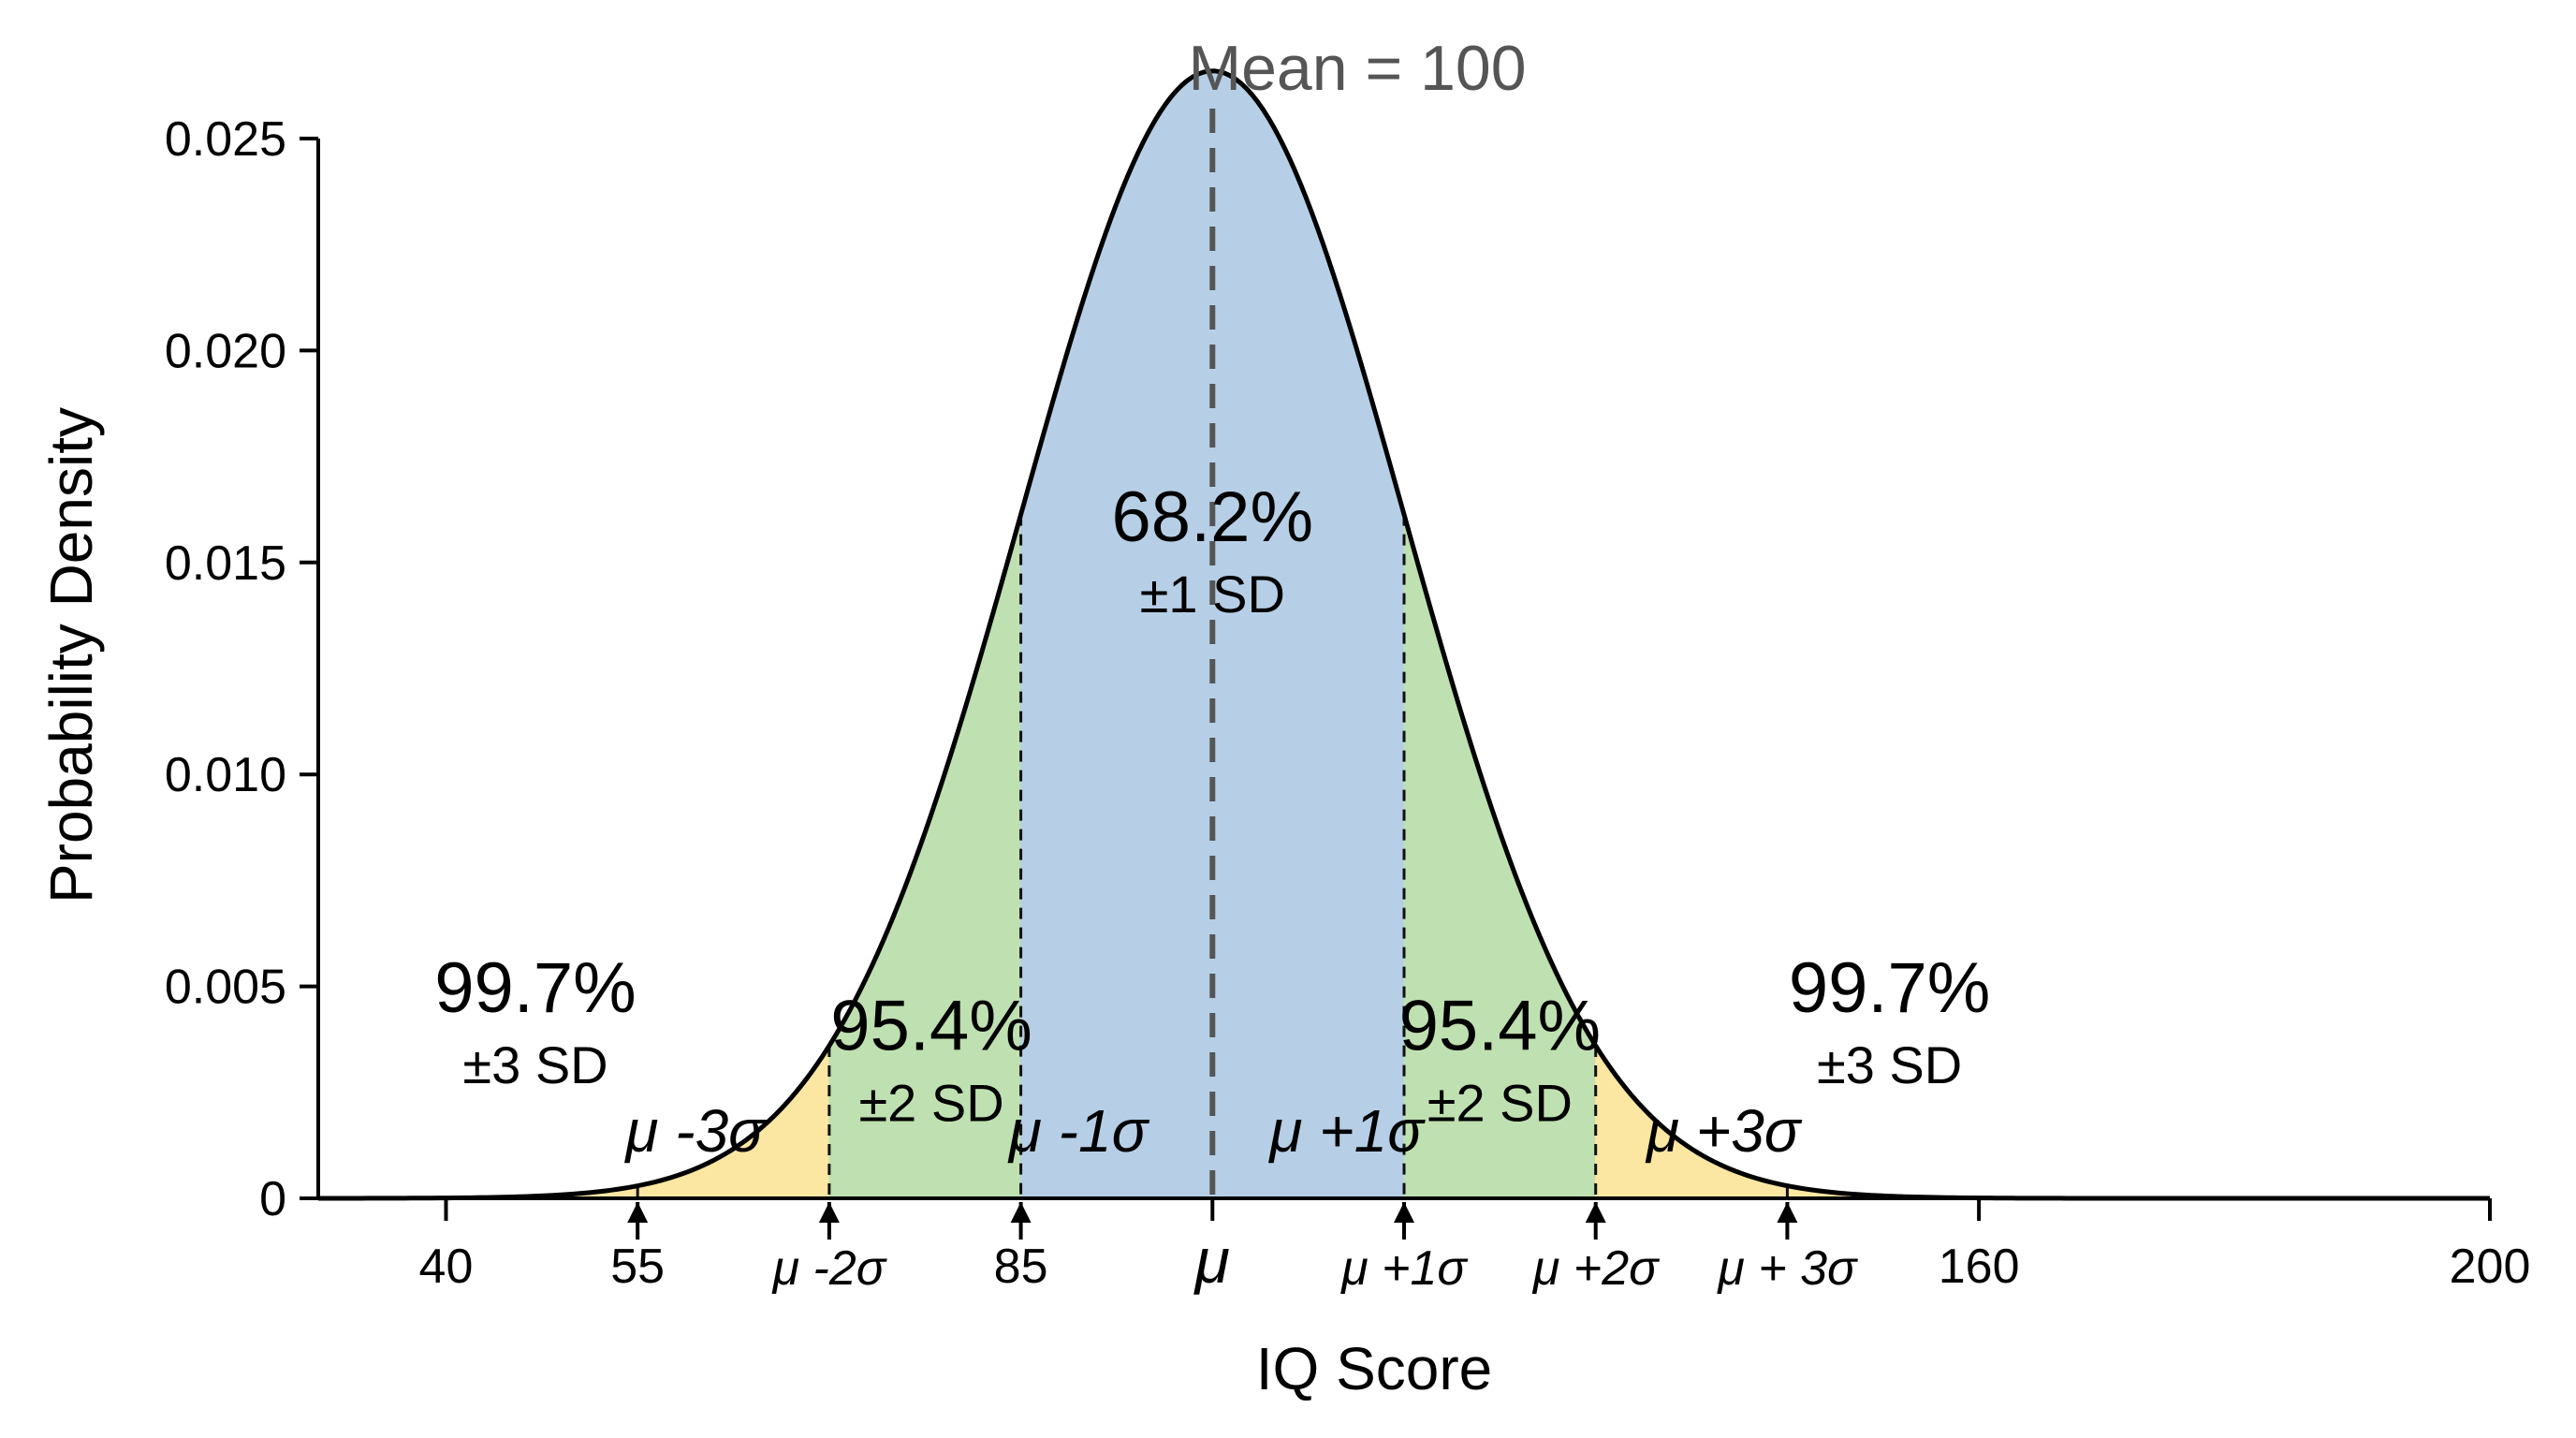 Image resolution: width=2576 pixels, height=1438 pixels. What do you see at coordinates (1078, 1131) in the screenshot?
I see `region-sigma-label-1: μ -1σ` at bounding box center [1078, 1131].